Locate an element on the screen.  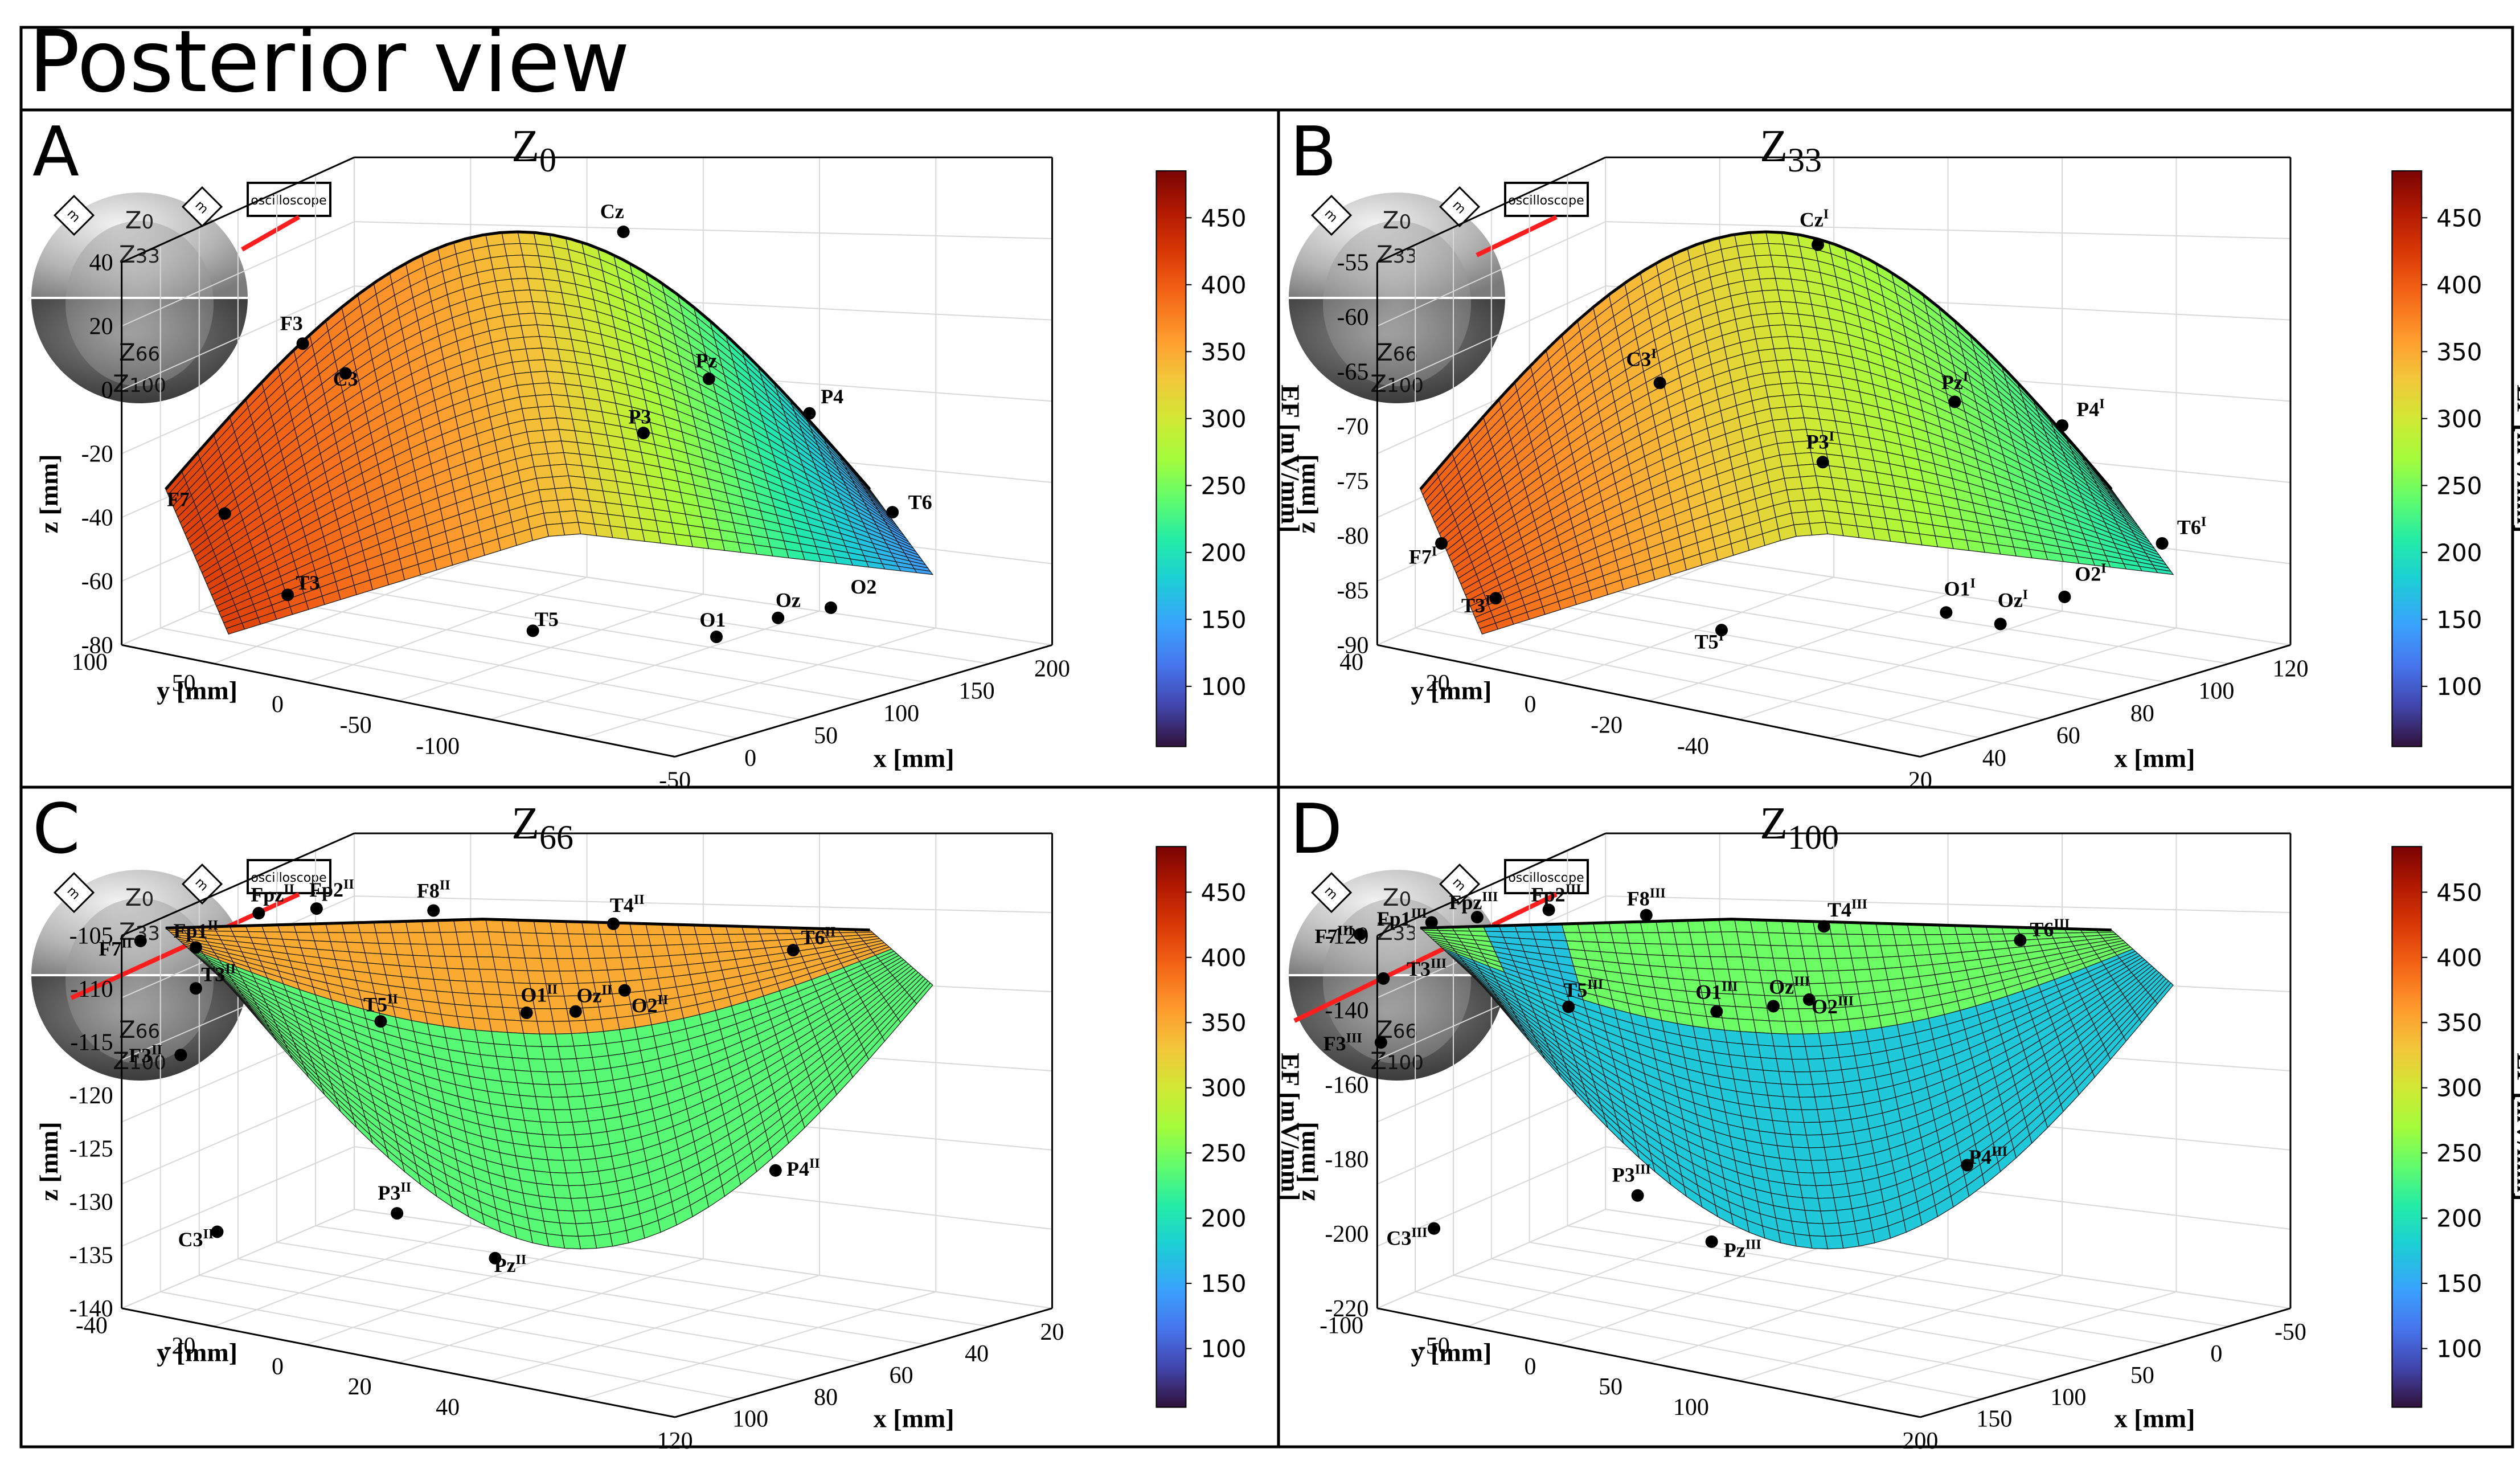
electrode-label-f3: F3 is located at coordinates (291, 323).